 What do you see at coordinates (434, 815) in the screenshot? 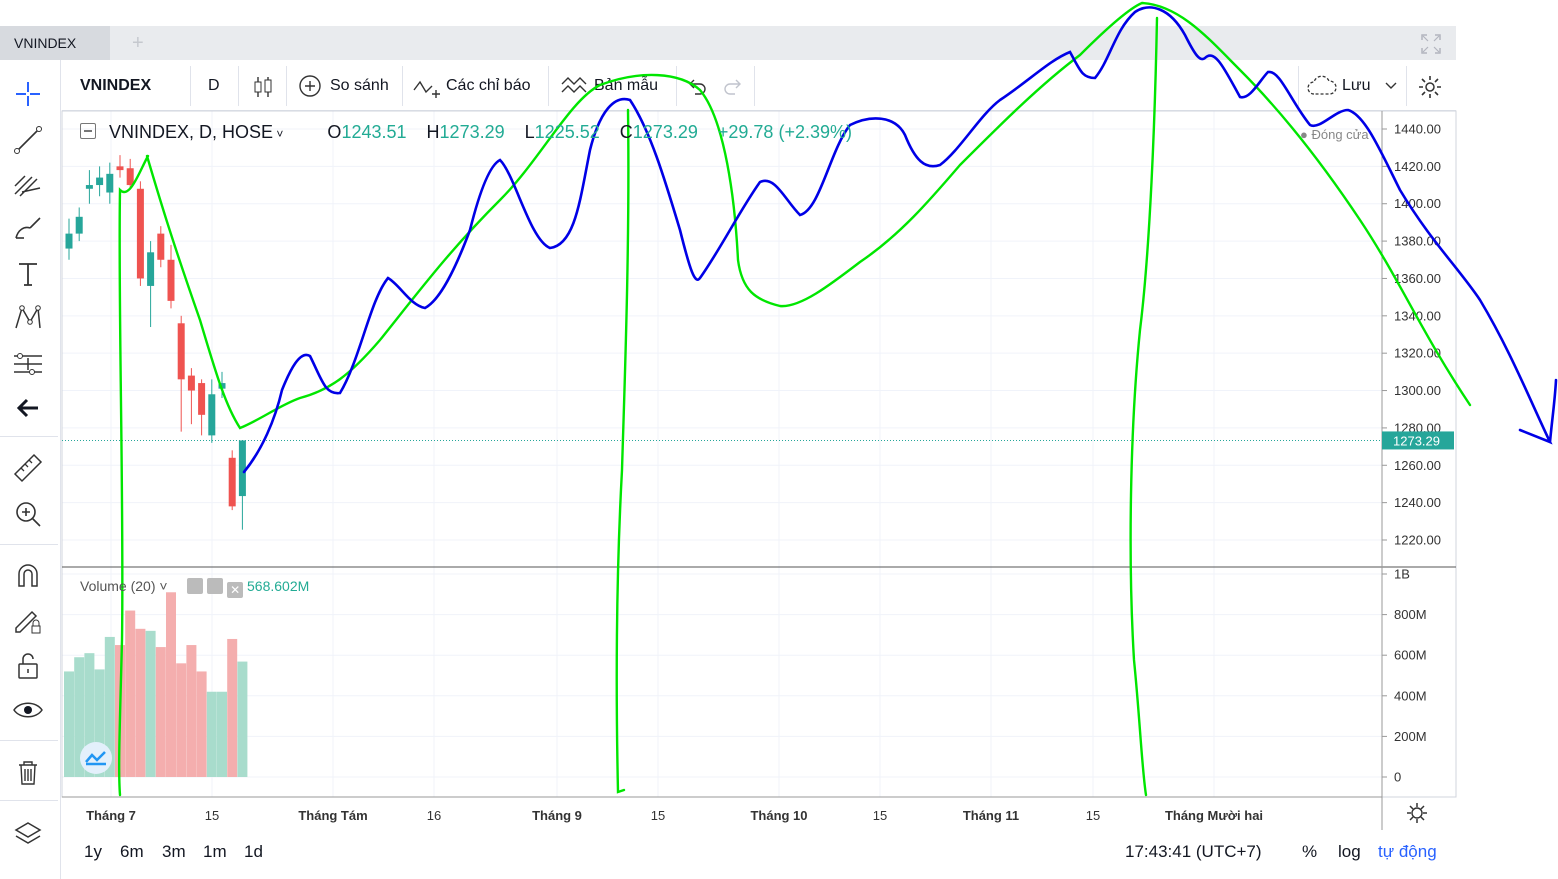
I see `time-tick-label: 16` at bounding box center [434, 815].